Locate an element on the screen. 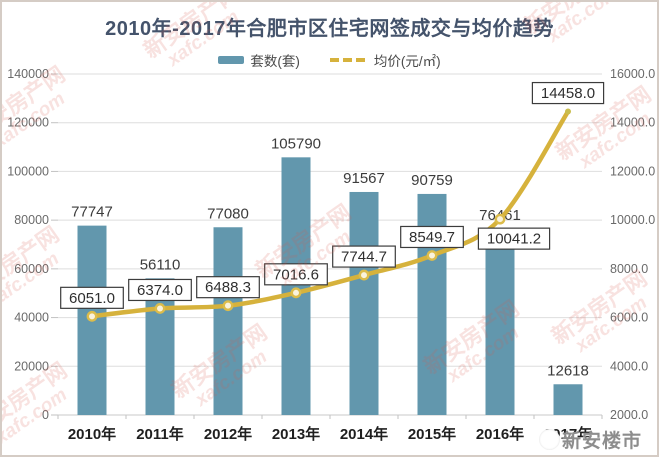 This screenshot has height=457, width=659. legend-item-bars: 套数(套) is located at coordinates (259, 60).